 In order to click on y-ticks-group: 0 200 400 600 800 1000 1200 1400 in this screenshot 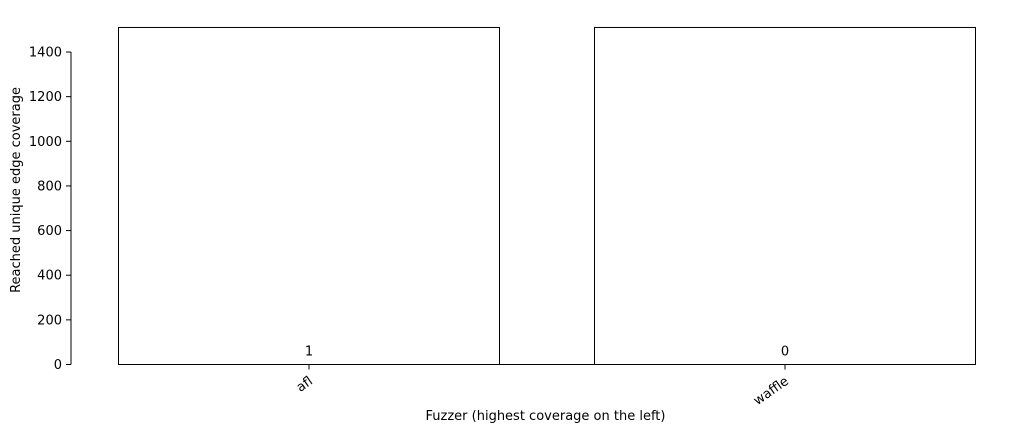, I will do `click(50, 209)`.